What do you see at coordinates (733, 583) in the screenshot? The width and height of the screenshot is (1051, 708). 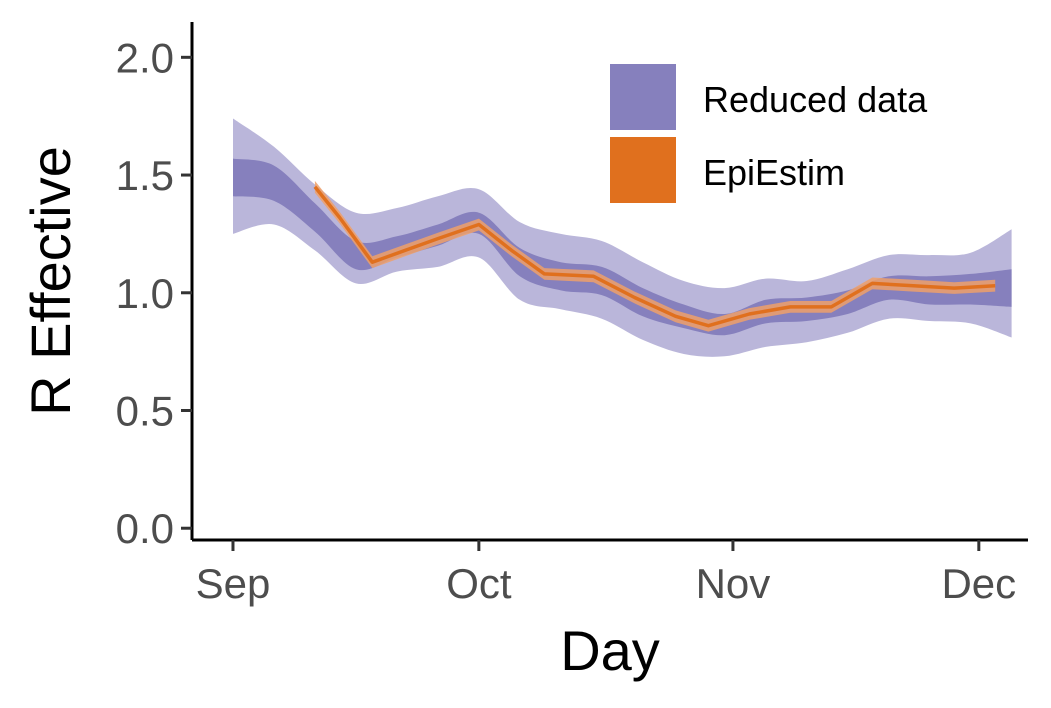 I see `x-tick-label: Nov` at bounding box center [733, 583].